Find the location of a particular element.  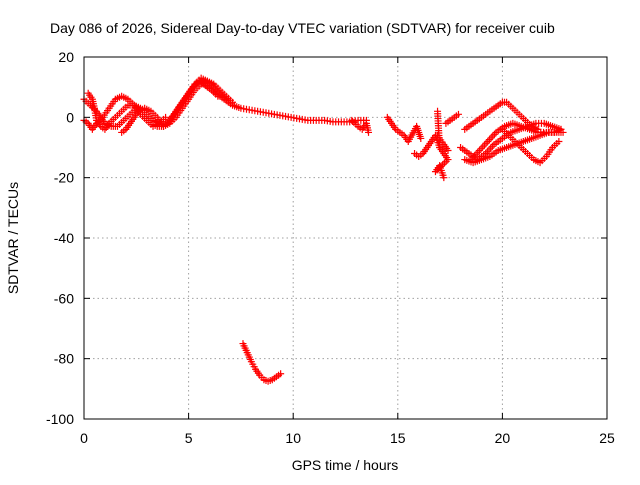

x-tick-label: 0 is located at coordinates (84, 438).